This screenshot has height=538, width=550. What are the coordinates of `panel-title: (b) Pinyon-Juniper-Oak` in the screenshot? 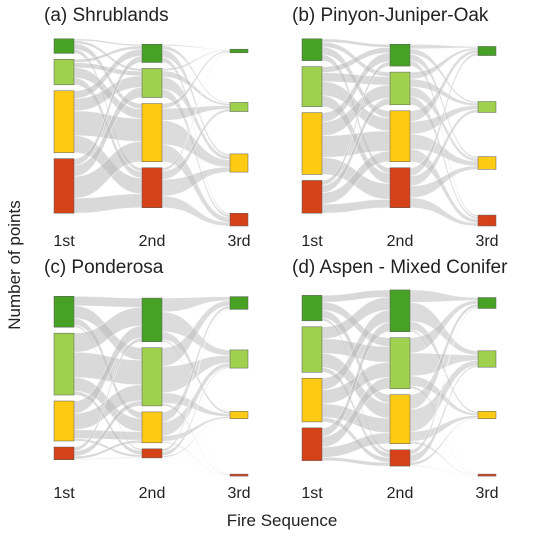 It's located at (390, 15).